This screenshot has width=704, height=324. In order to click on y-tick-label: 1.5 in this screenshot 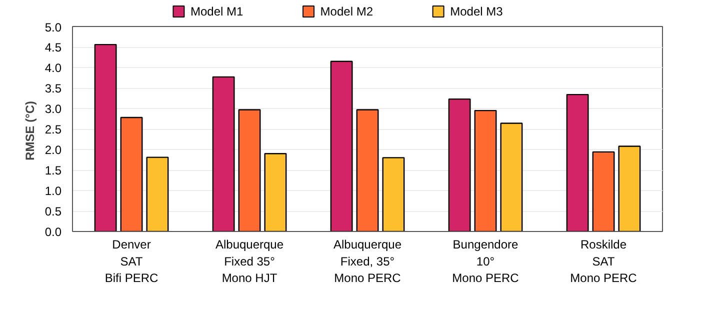, I will do `click(53, 171)`.